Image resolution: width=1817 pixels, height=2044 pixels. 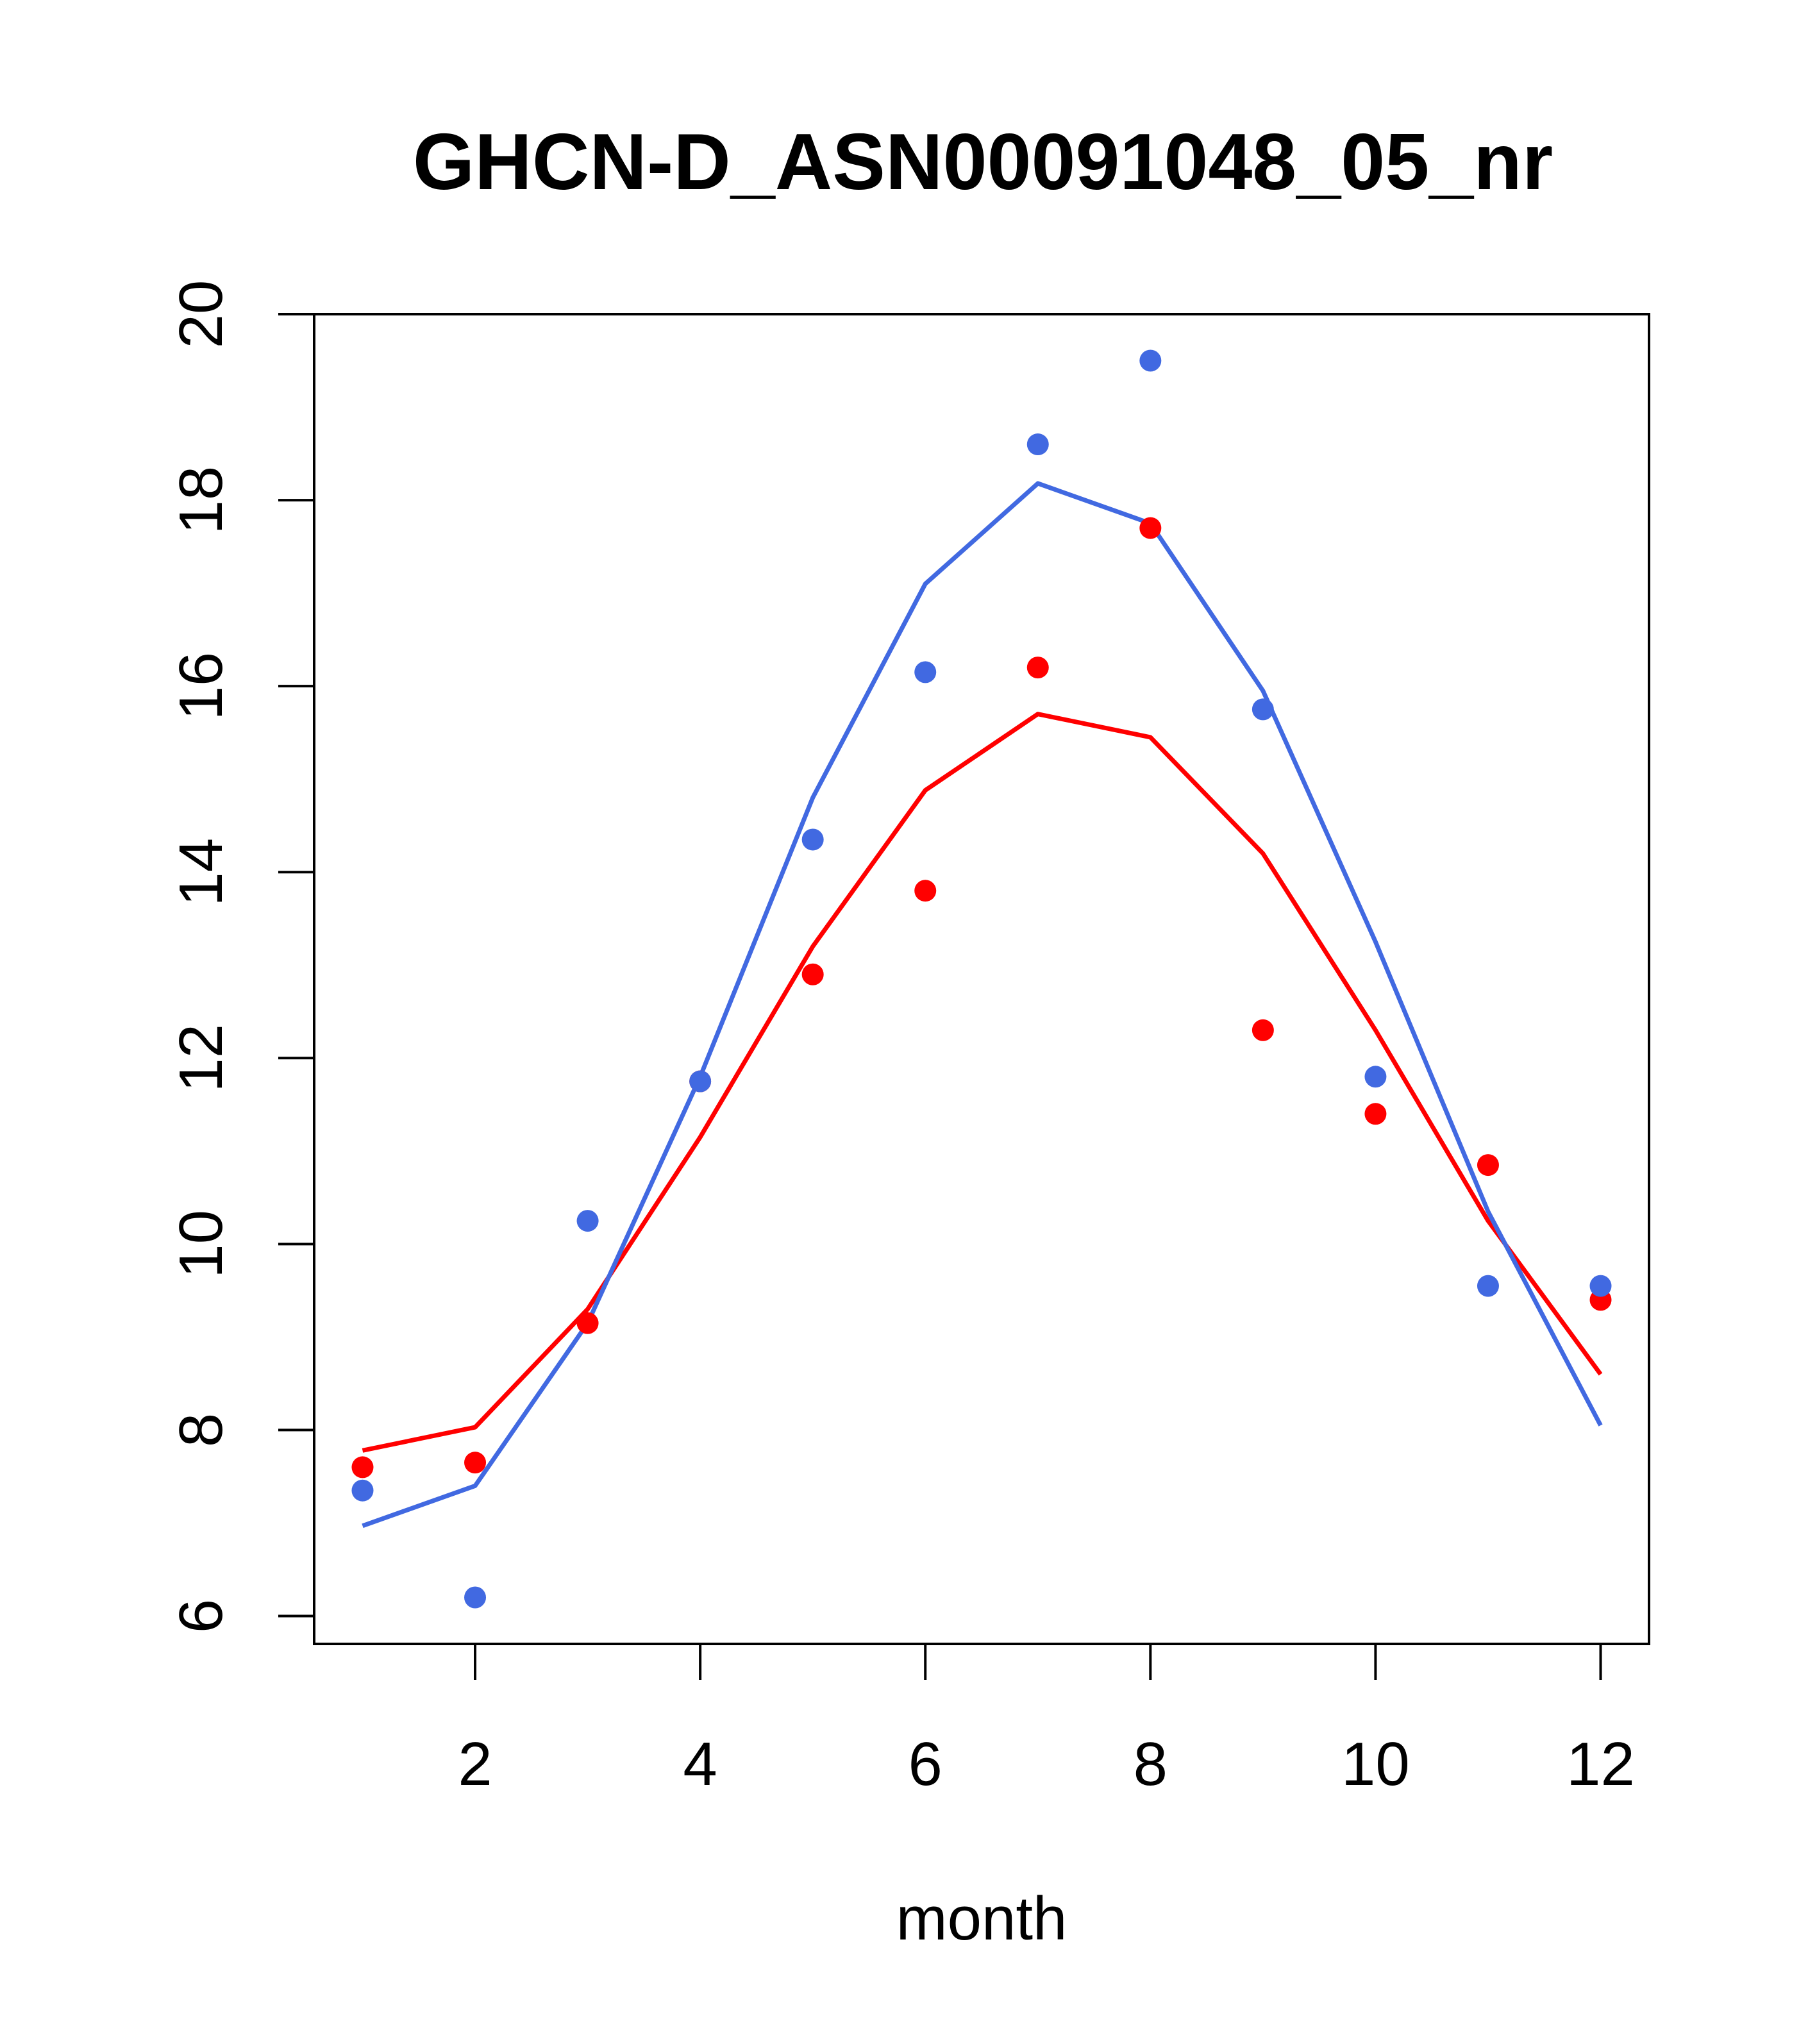 I want to click on y-tick-label: 14, so click(x=201, y=872).